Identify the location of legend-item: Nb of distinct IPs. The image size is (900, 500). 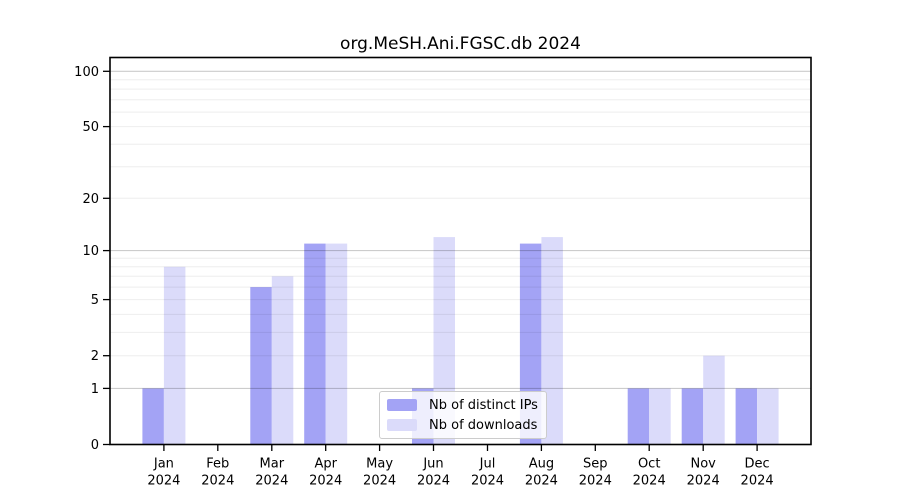
(462, 405).